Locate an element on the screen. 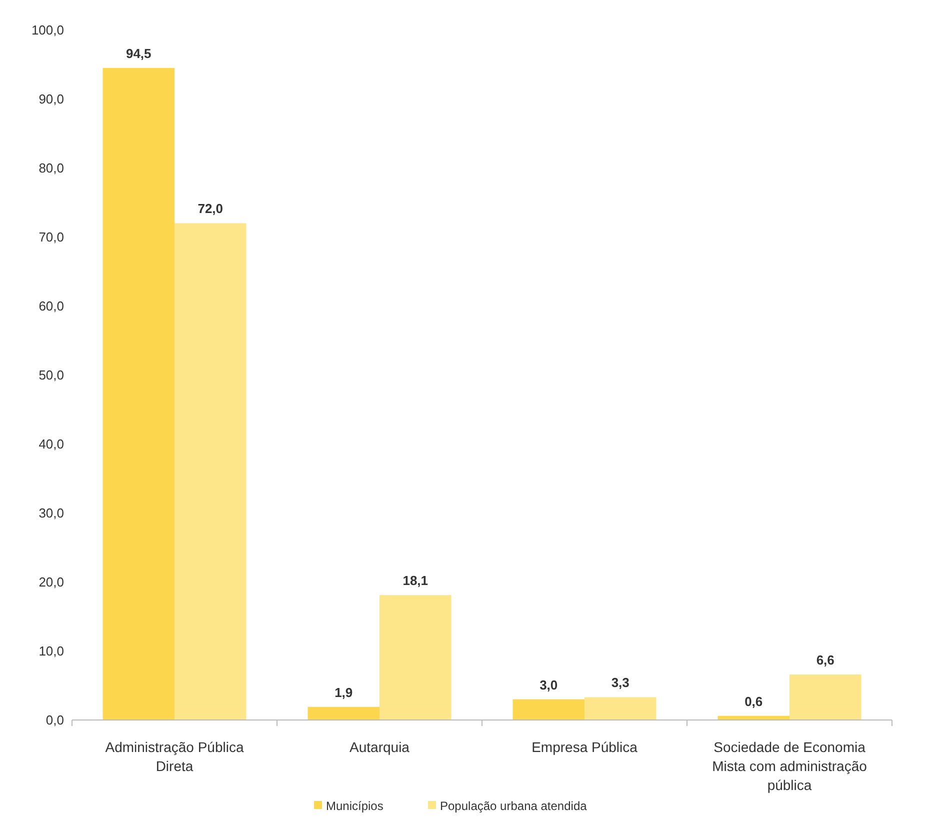  y-tick-label: 0,0 is located at coordinates (55, 720).